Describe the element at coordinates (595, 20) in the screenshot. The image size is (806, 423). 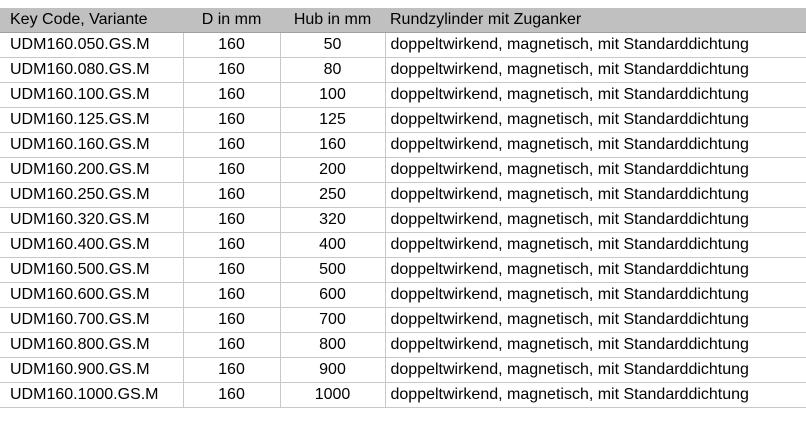
I see `header-description: Rundzylinder mit Zuganker` at that location.